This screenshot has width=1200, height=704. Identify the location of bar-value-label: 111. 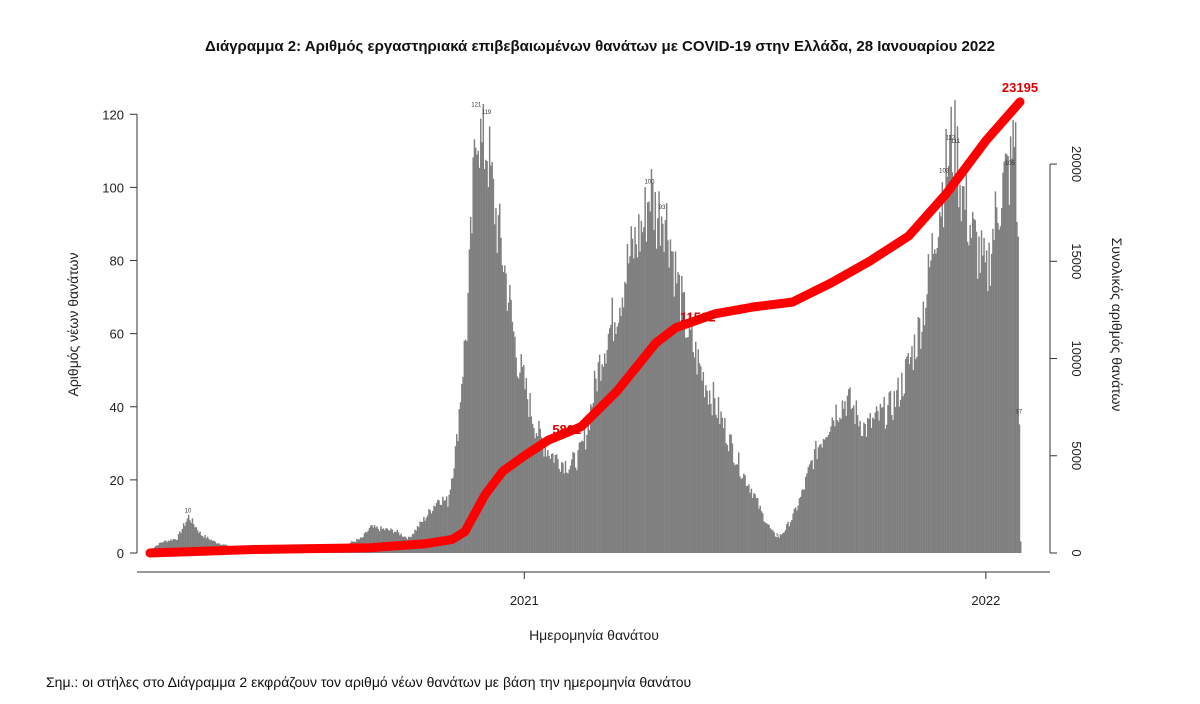
(956, 142).